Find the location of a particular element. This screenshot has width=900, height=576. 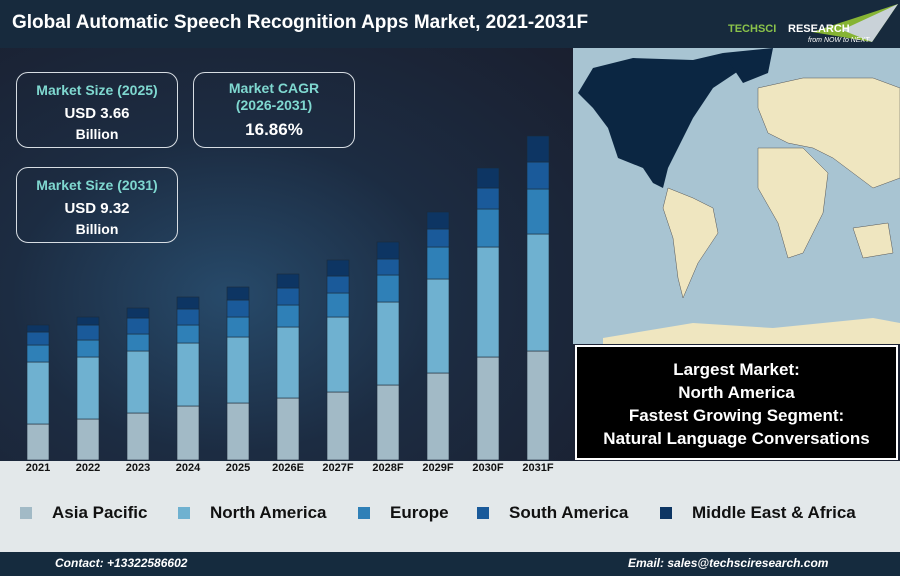

legend-label: Asia Pacific is located at coordinates (100, 512).